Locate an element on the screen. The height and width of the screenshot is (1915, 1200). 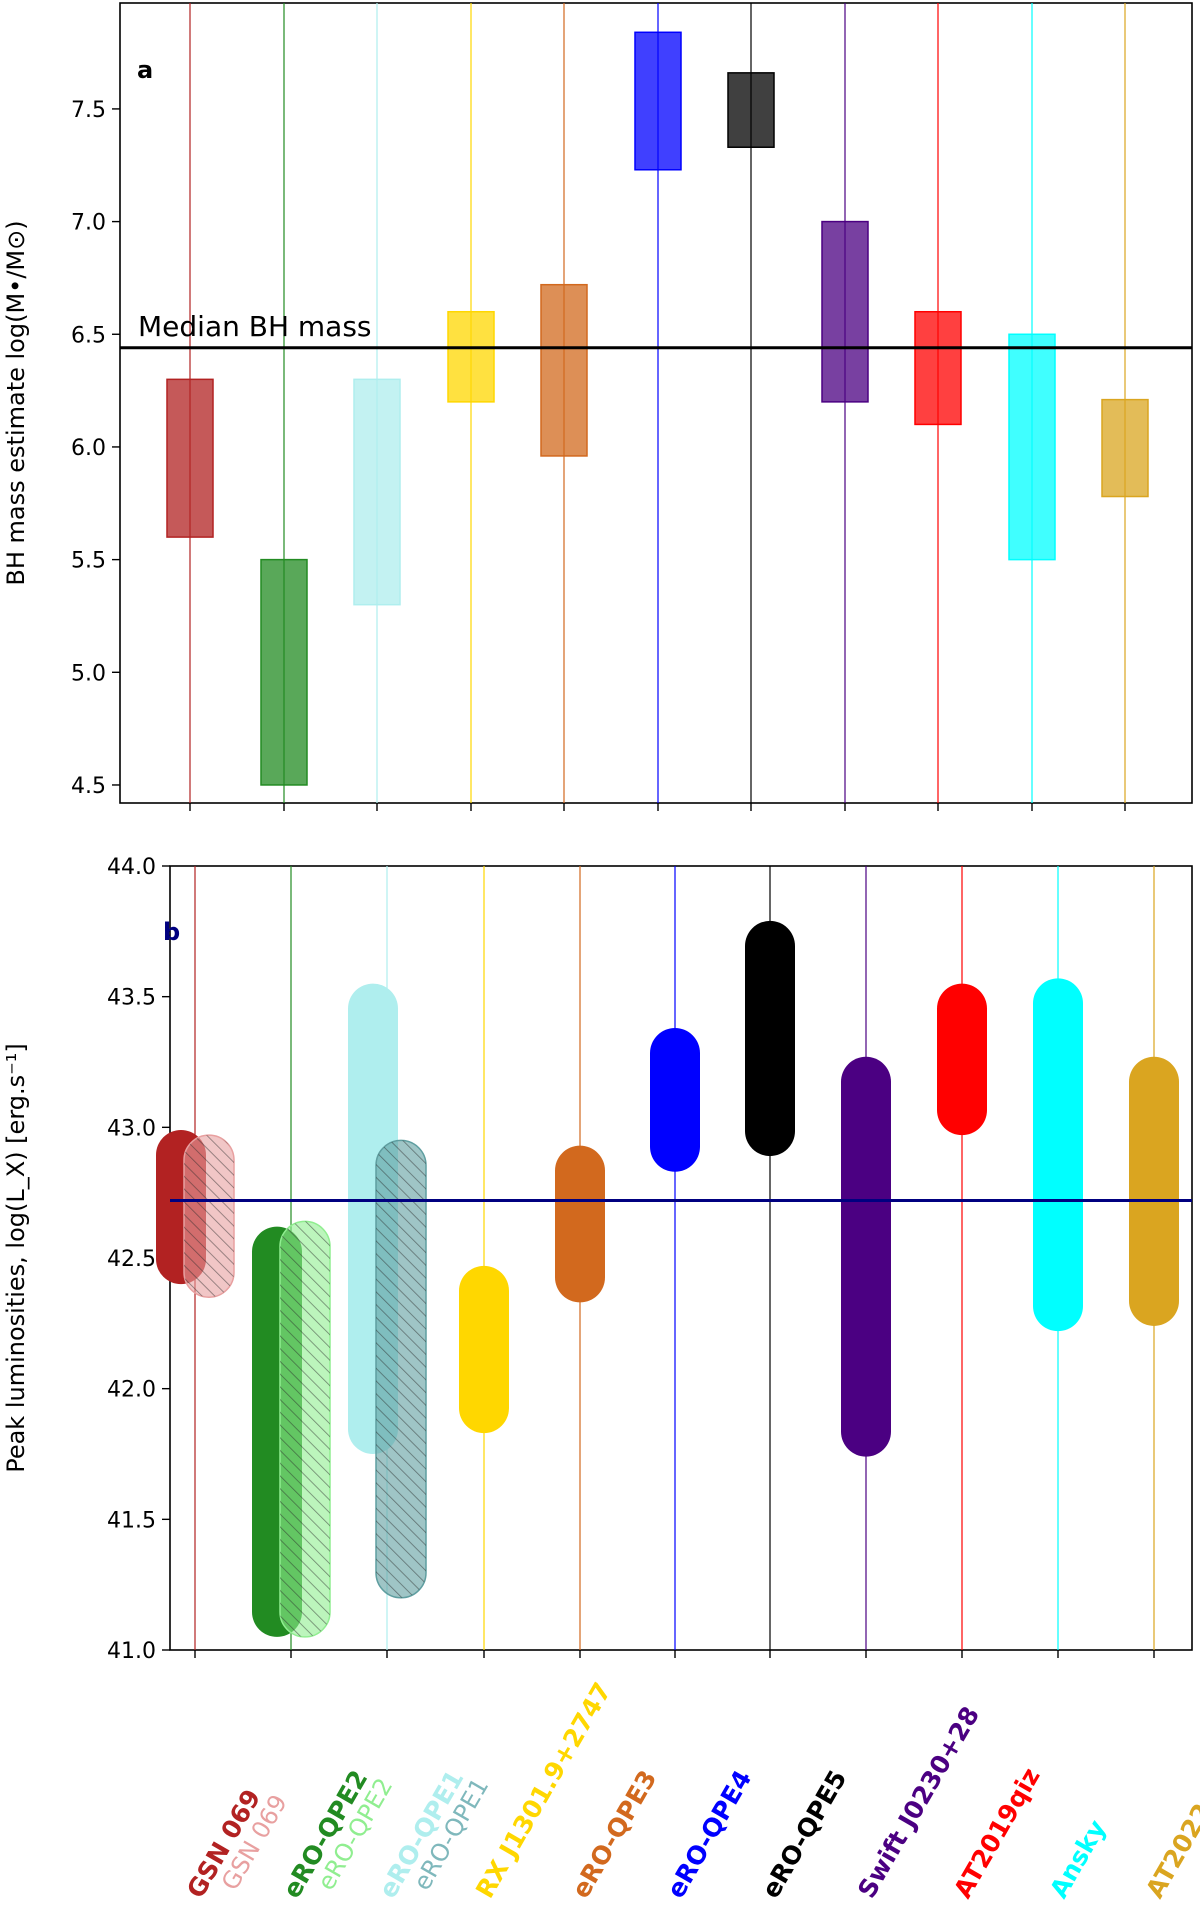
panel-a-y-tick-label: 5.0 is located at coordinates (88, 673).